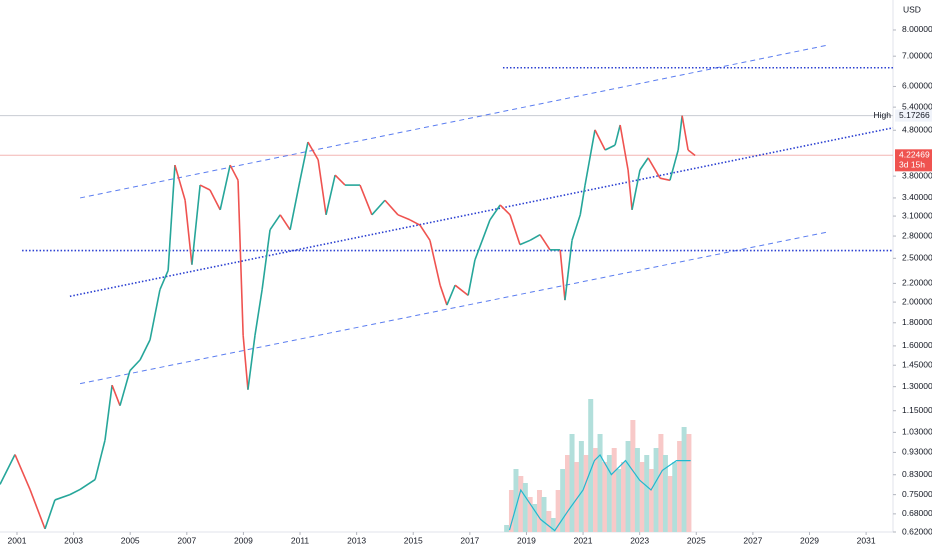  What do you see at coordinates (917, 513) in the screenshot?
I see `y-tick-label: 0.68000` at bounding box center [917, 513].